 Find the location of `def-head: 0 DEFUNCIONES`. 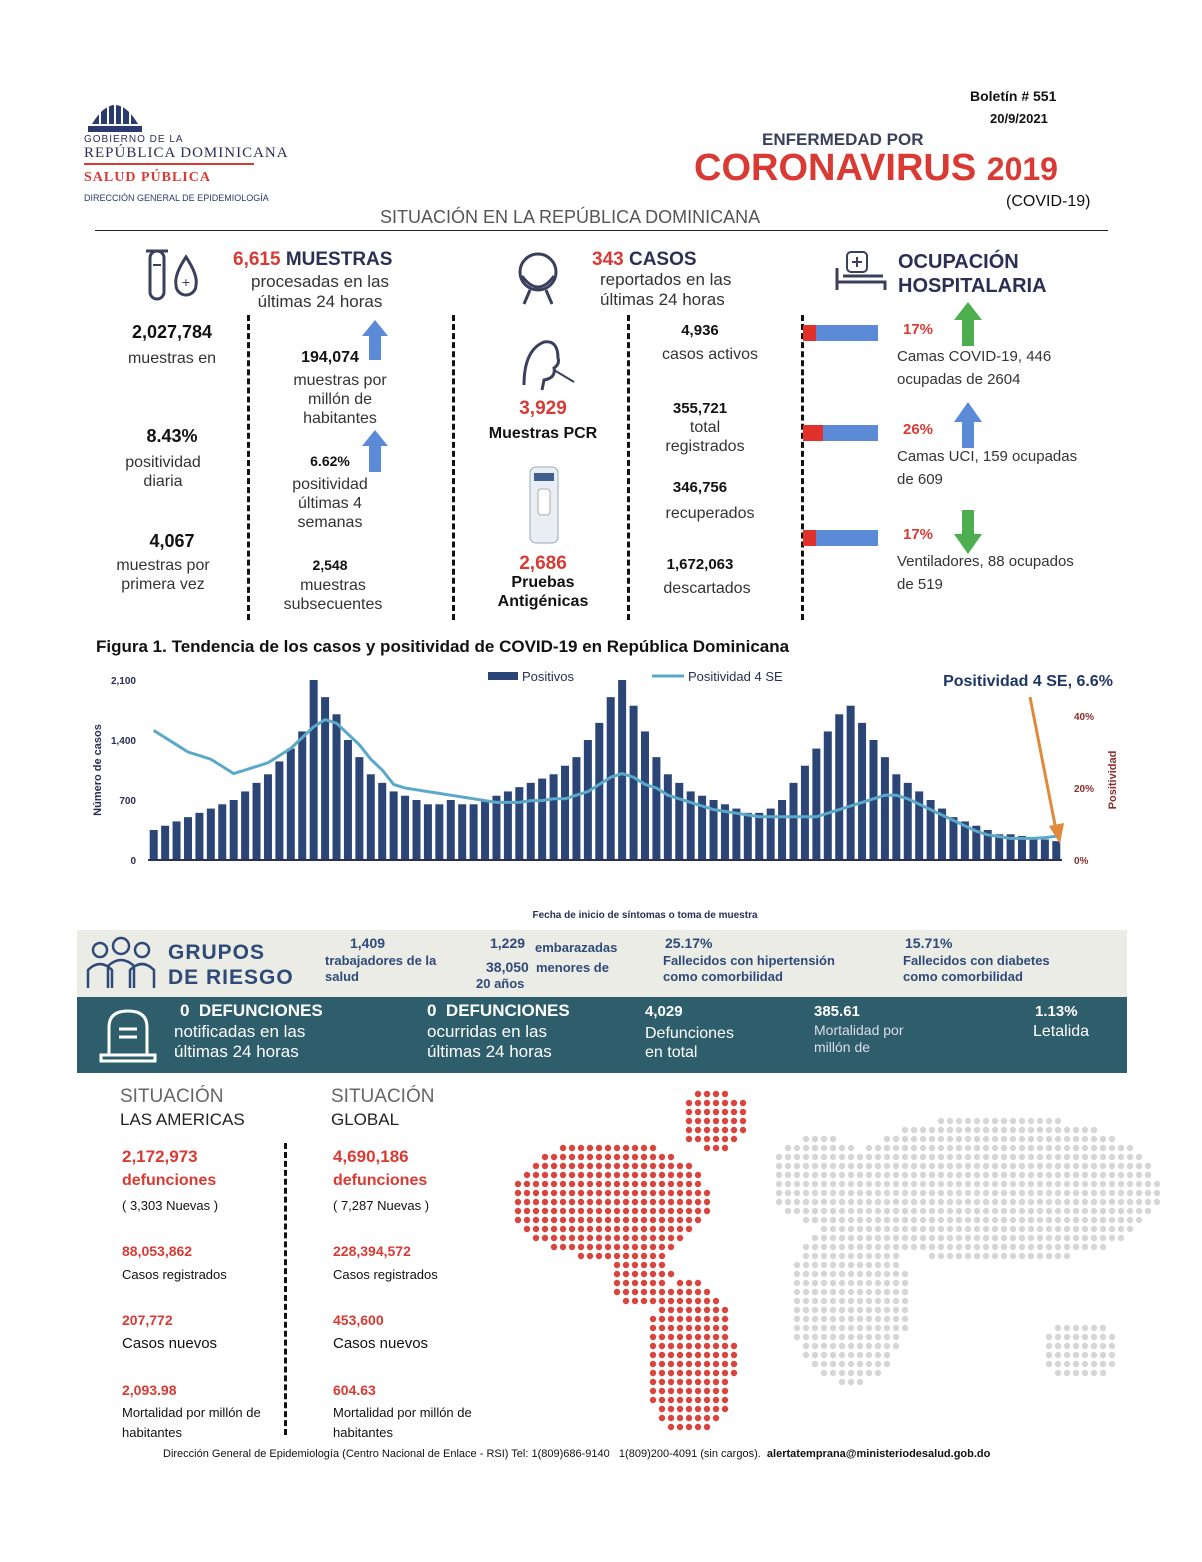

def-head: 0 DEFUNCIONES is located at coordinates (251, 1011).